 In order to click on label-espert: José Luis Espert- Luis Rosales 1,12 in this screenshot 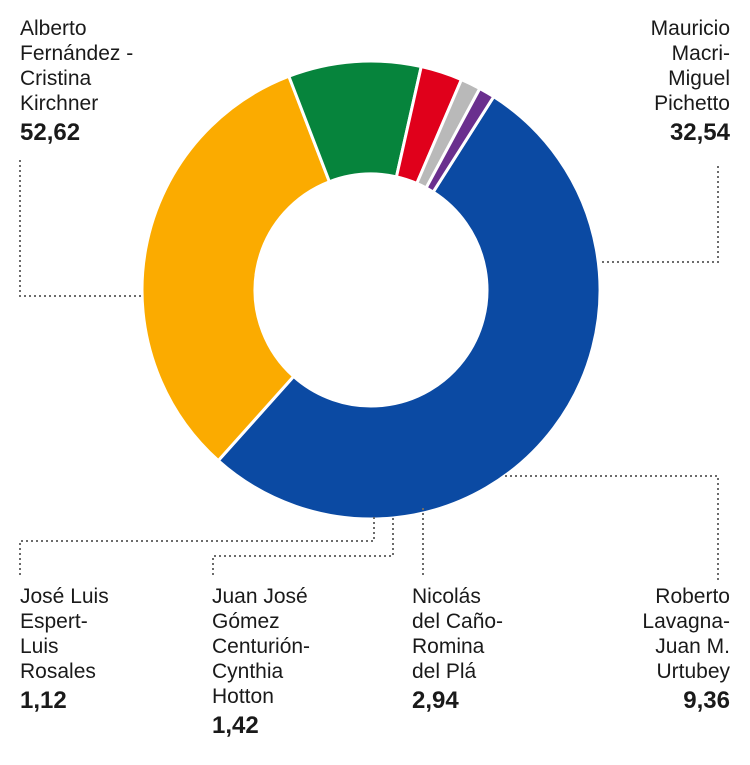, I will do `click(64, 650)`.